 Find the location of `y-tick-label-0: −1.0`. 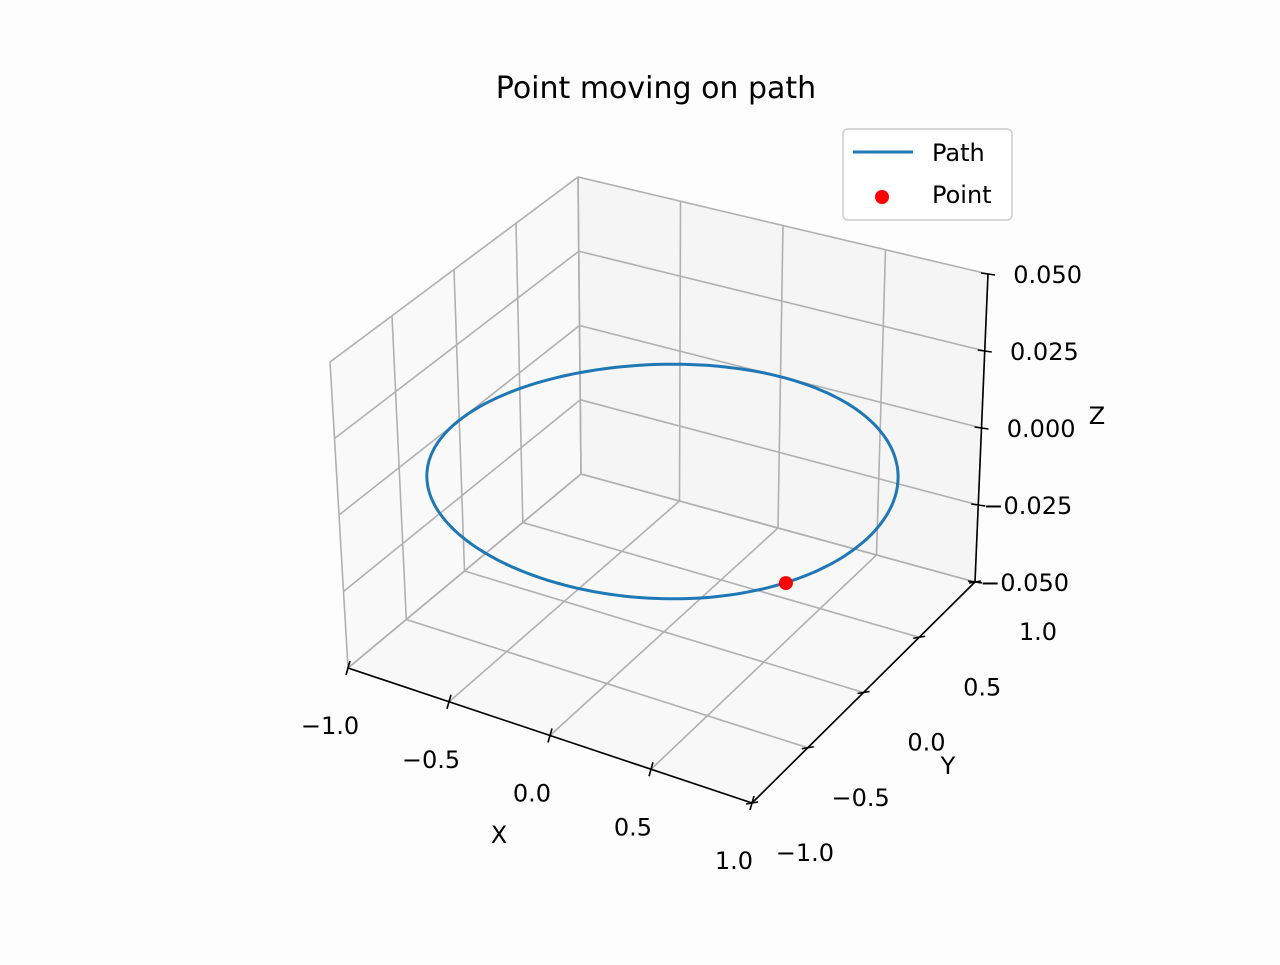

y-tick-label-0: −1.0 is located at coordinates (805, 853).